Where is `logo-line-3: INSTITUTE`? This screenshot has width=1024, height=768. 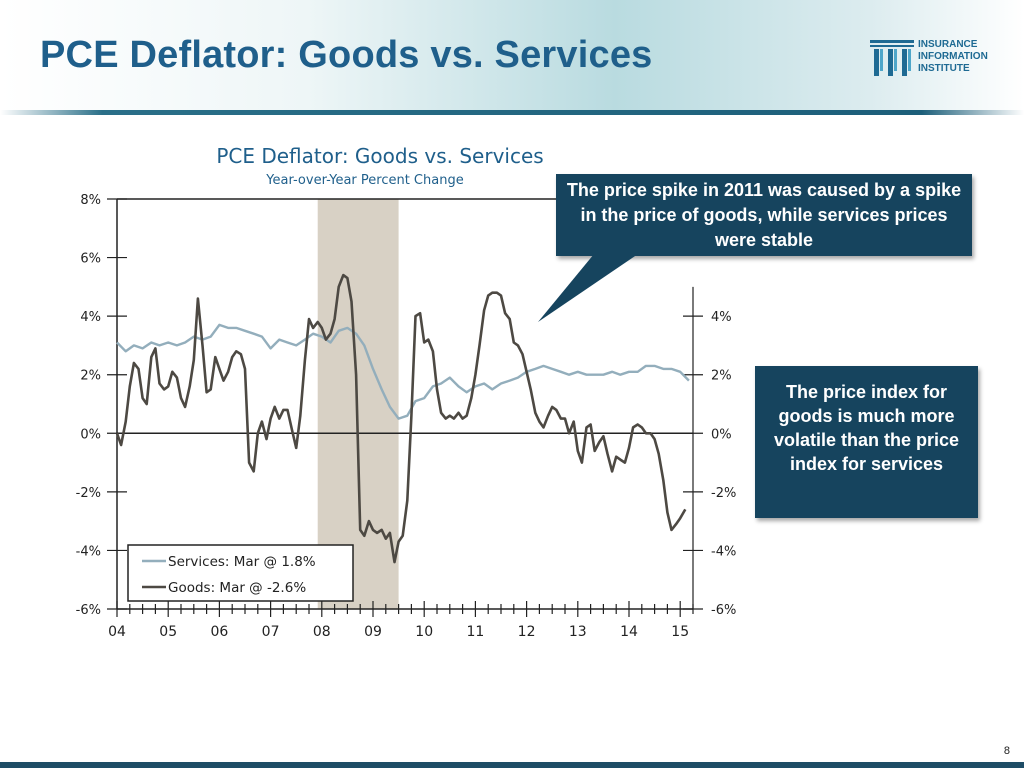
logo-line-3: INSTITUTE is located at coordinates (944, 68).